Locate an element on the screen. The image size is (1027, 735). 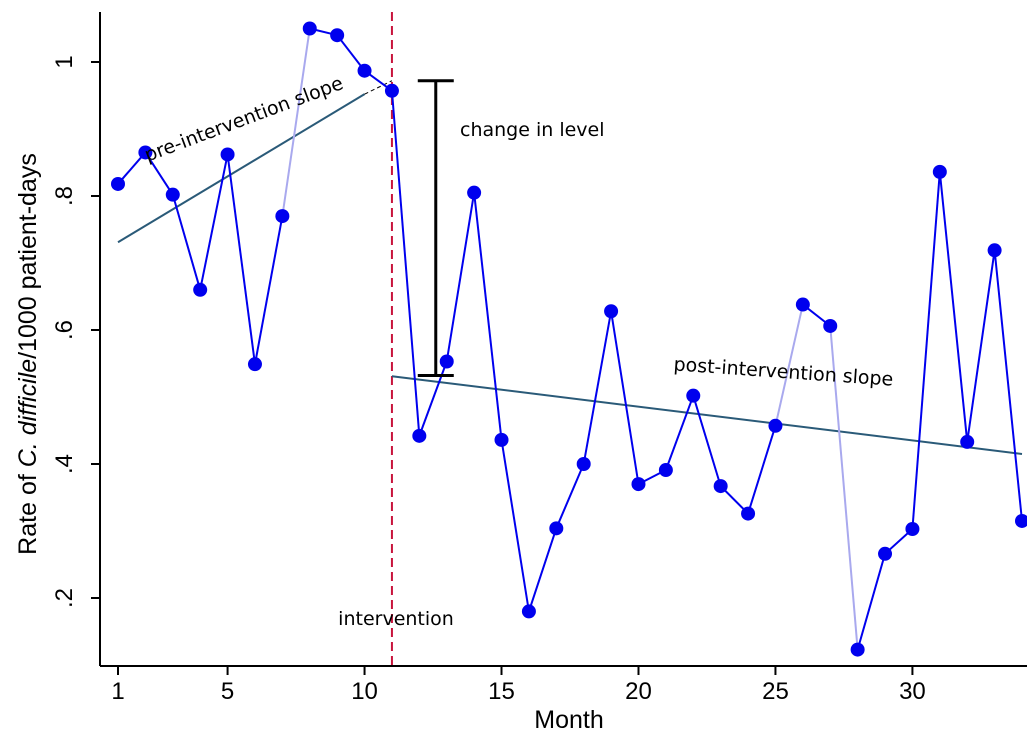
x-tick-label: 5 is located at coordinates (227, 691).